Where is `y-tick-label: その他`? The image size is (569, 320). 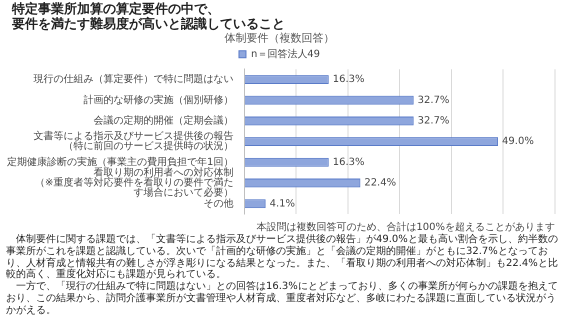
y-tick-label: その他 is located at coordinates (218, 203).